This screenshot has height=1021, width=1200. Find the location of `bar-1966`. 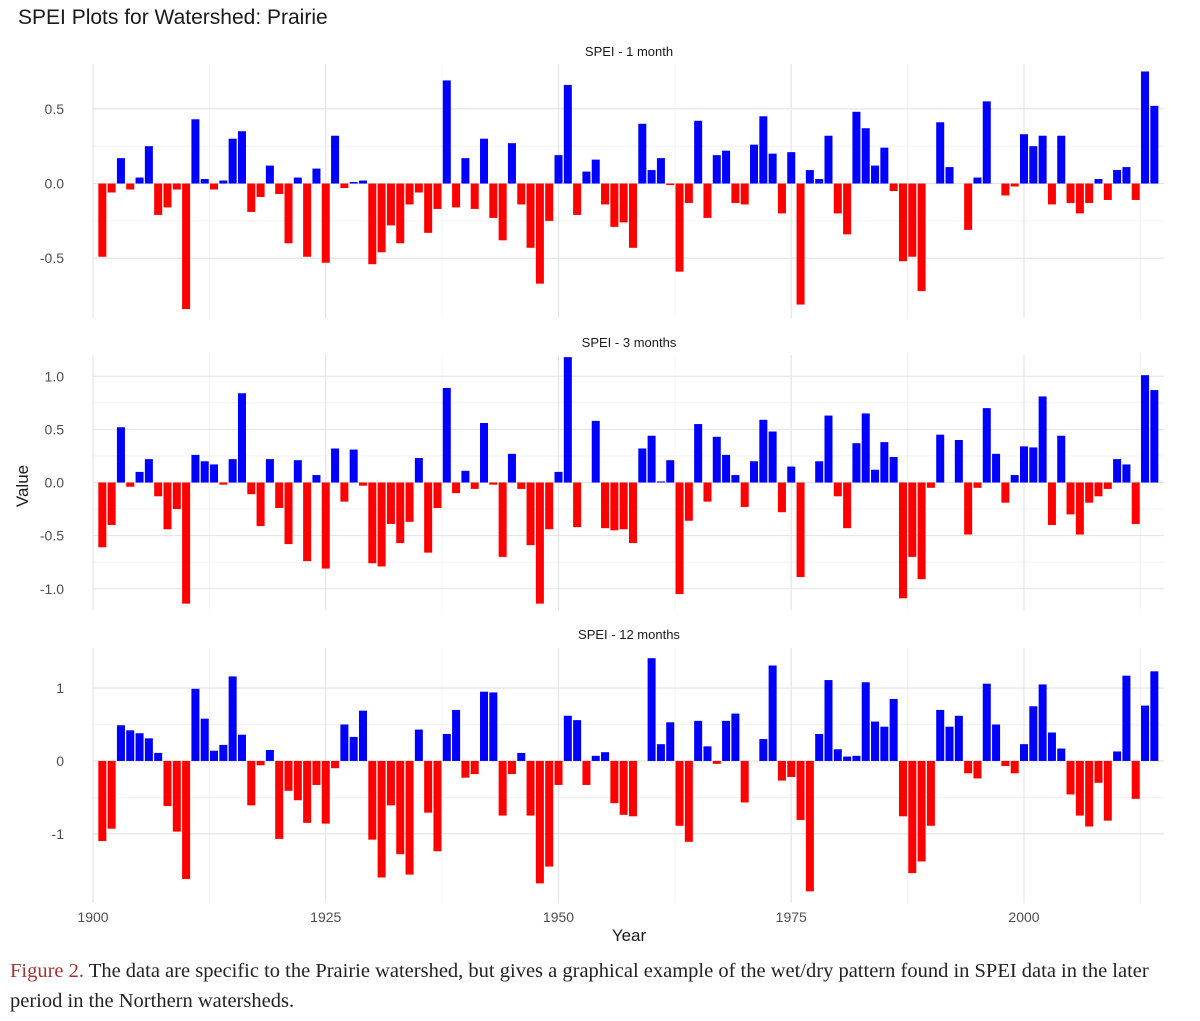

bar-1966 is located at coordinates (707, 200).